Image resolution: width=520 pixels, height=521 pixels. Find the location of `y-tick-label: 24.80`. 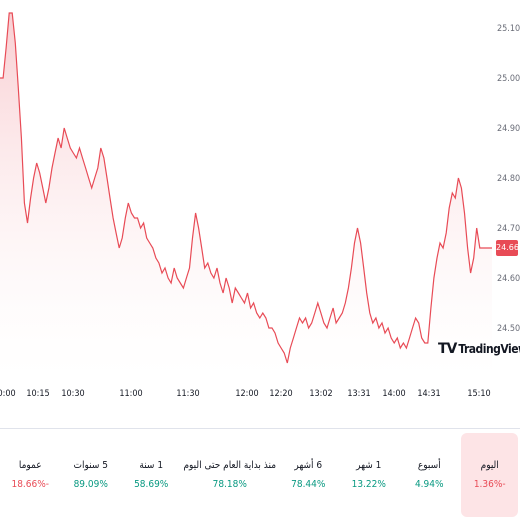

y-tick-label: 24.80 is located at coordinates (508, 179).